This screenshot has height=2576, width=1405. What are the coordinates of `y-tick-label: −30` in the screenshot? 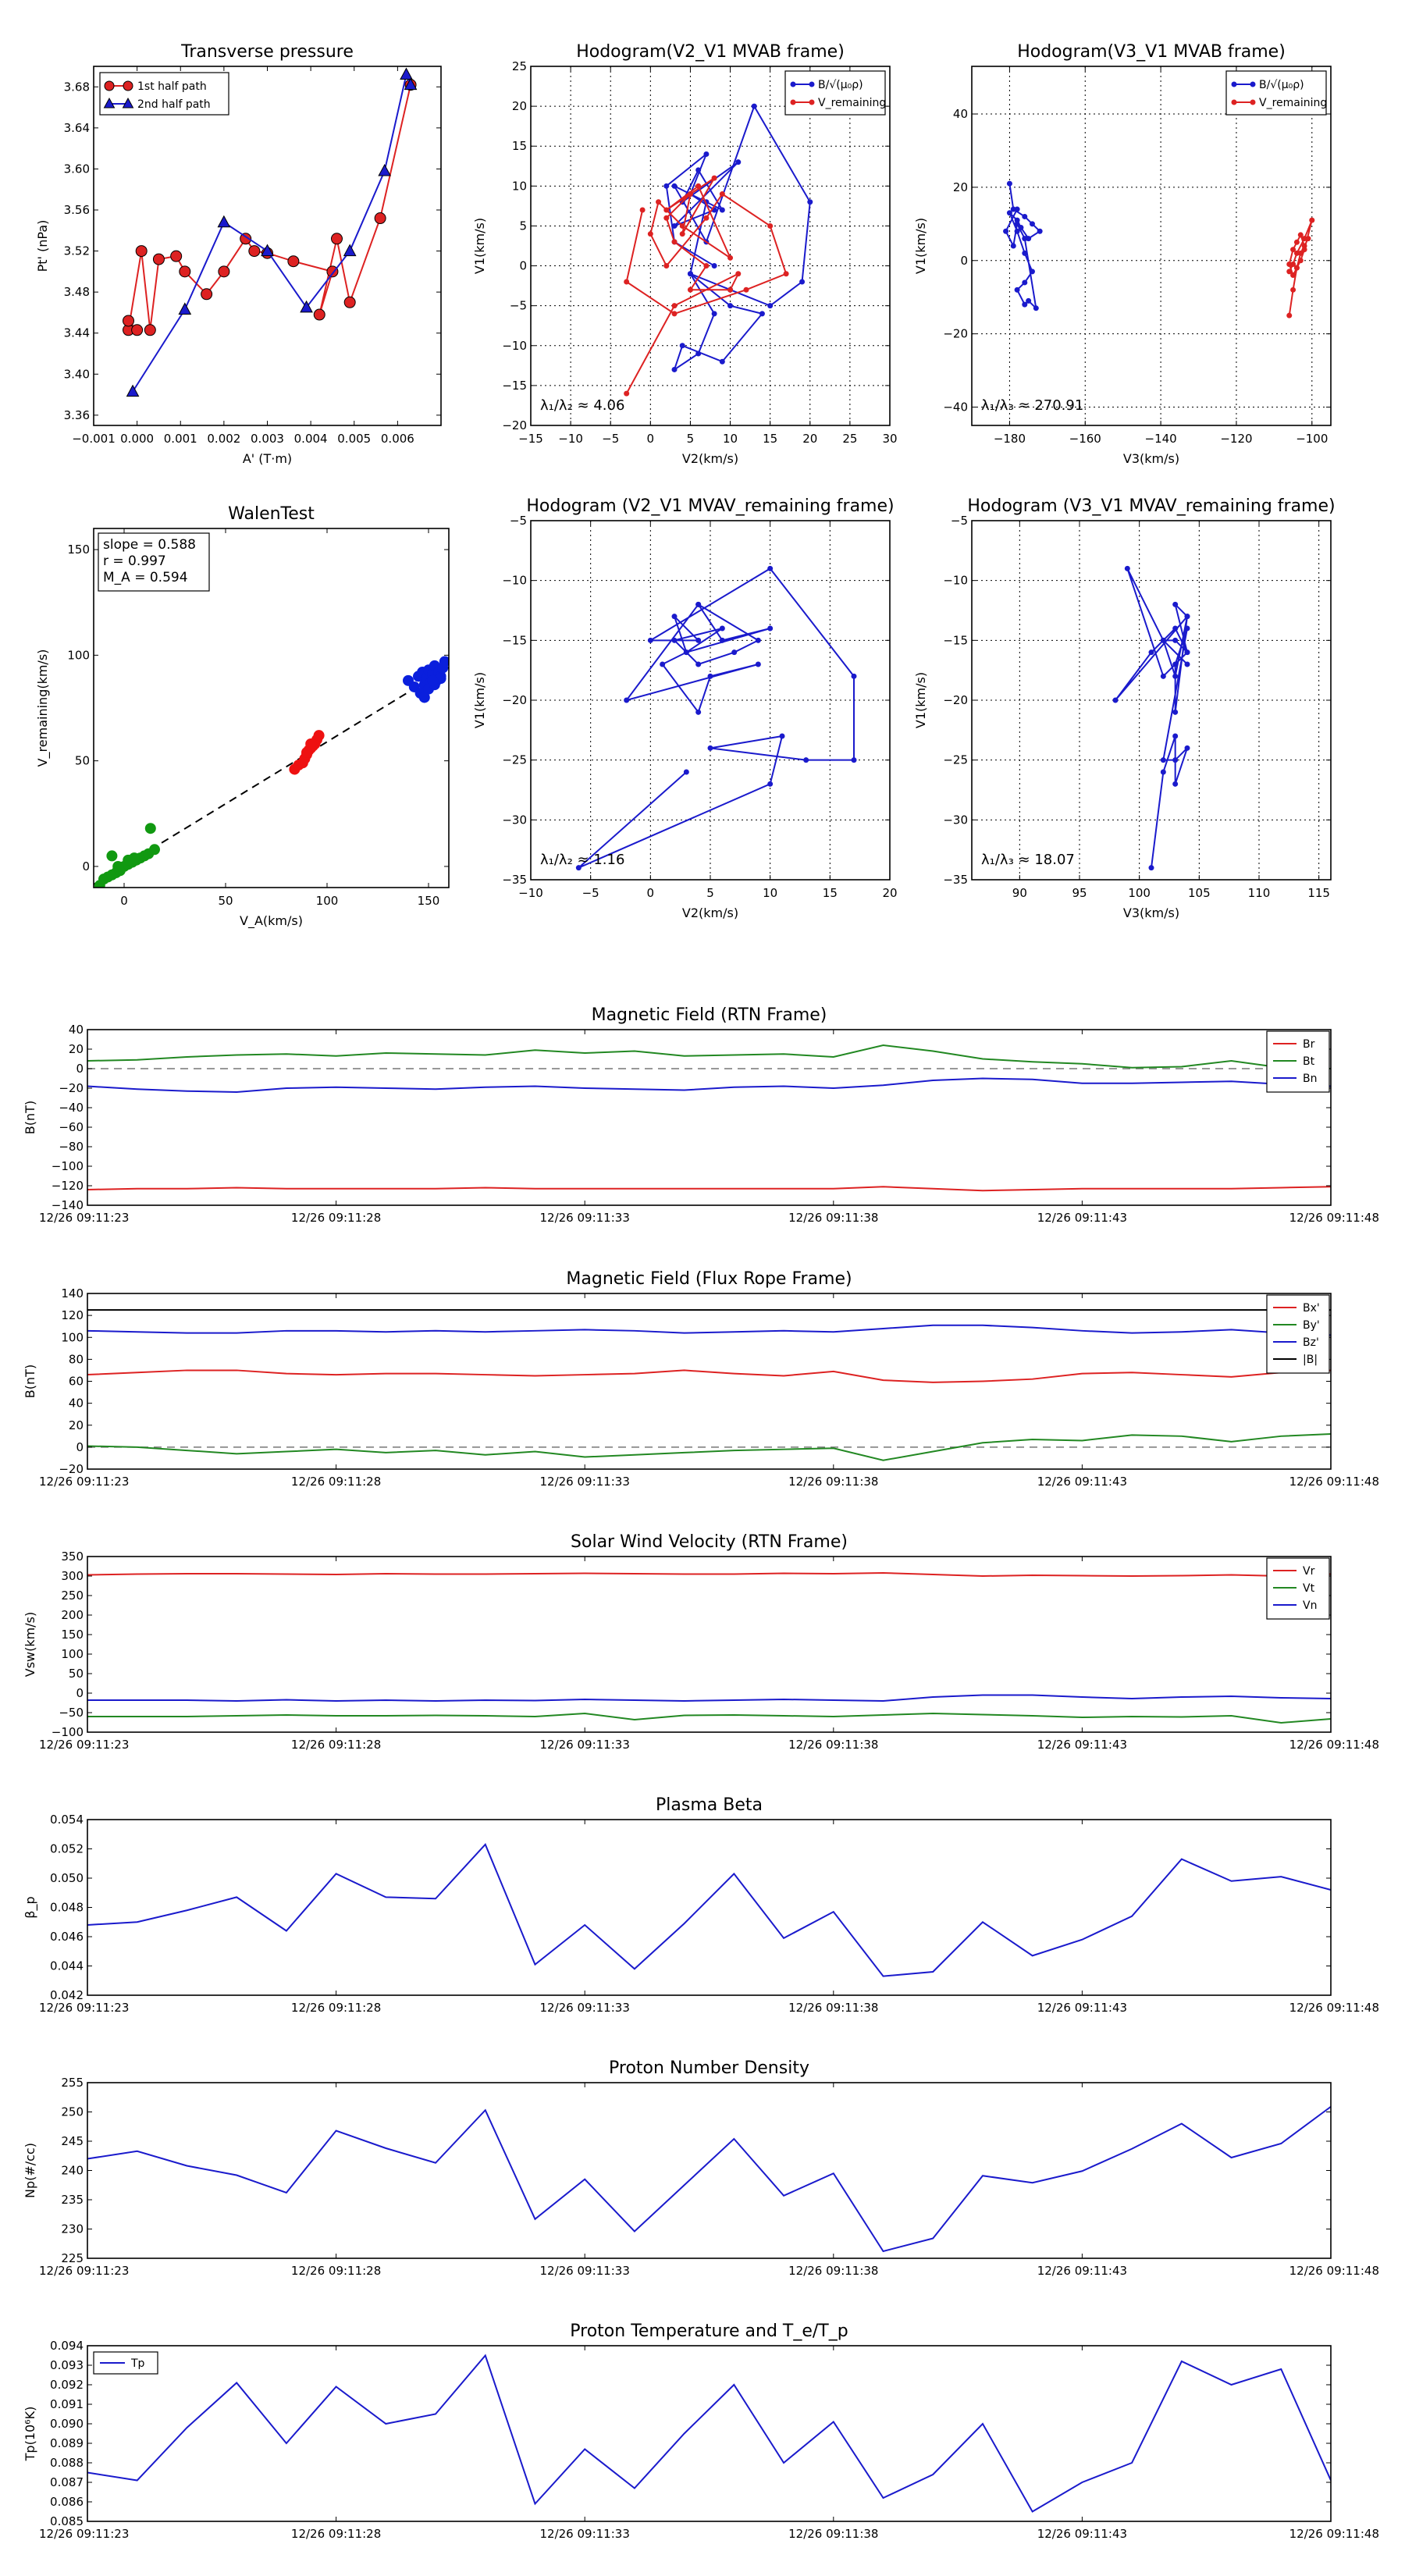 It's located at (514, 820).